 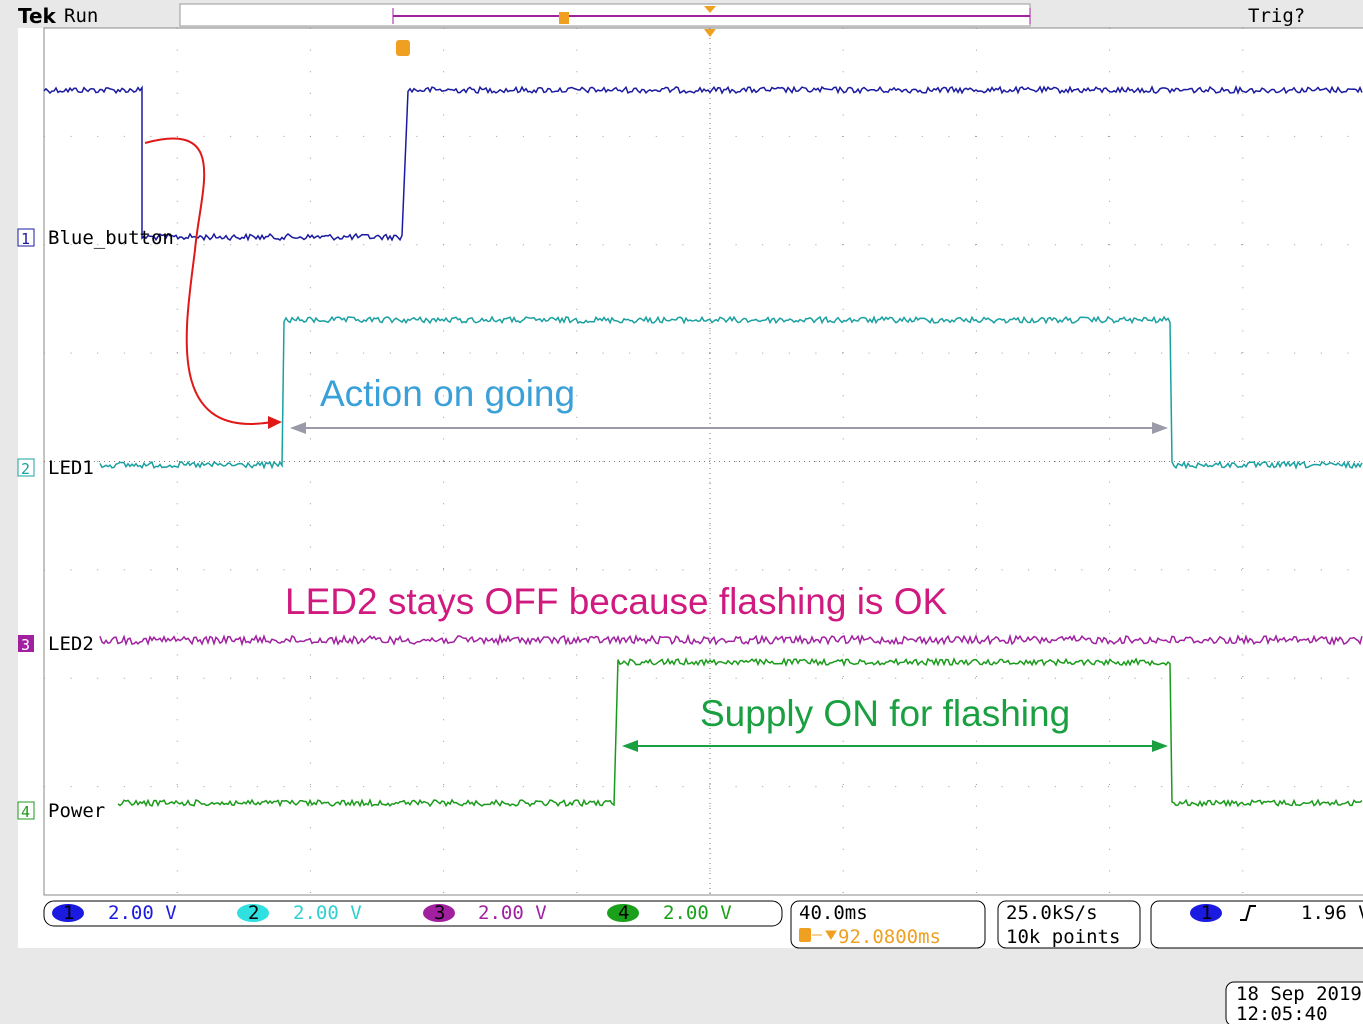 I want to click on annotation: Action on going, so click(x=447, y=393).